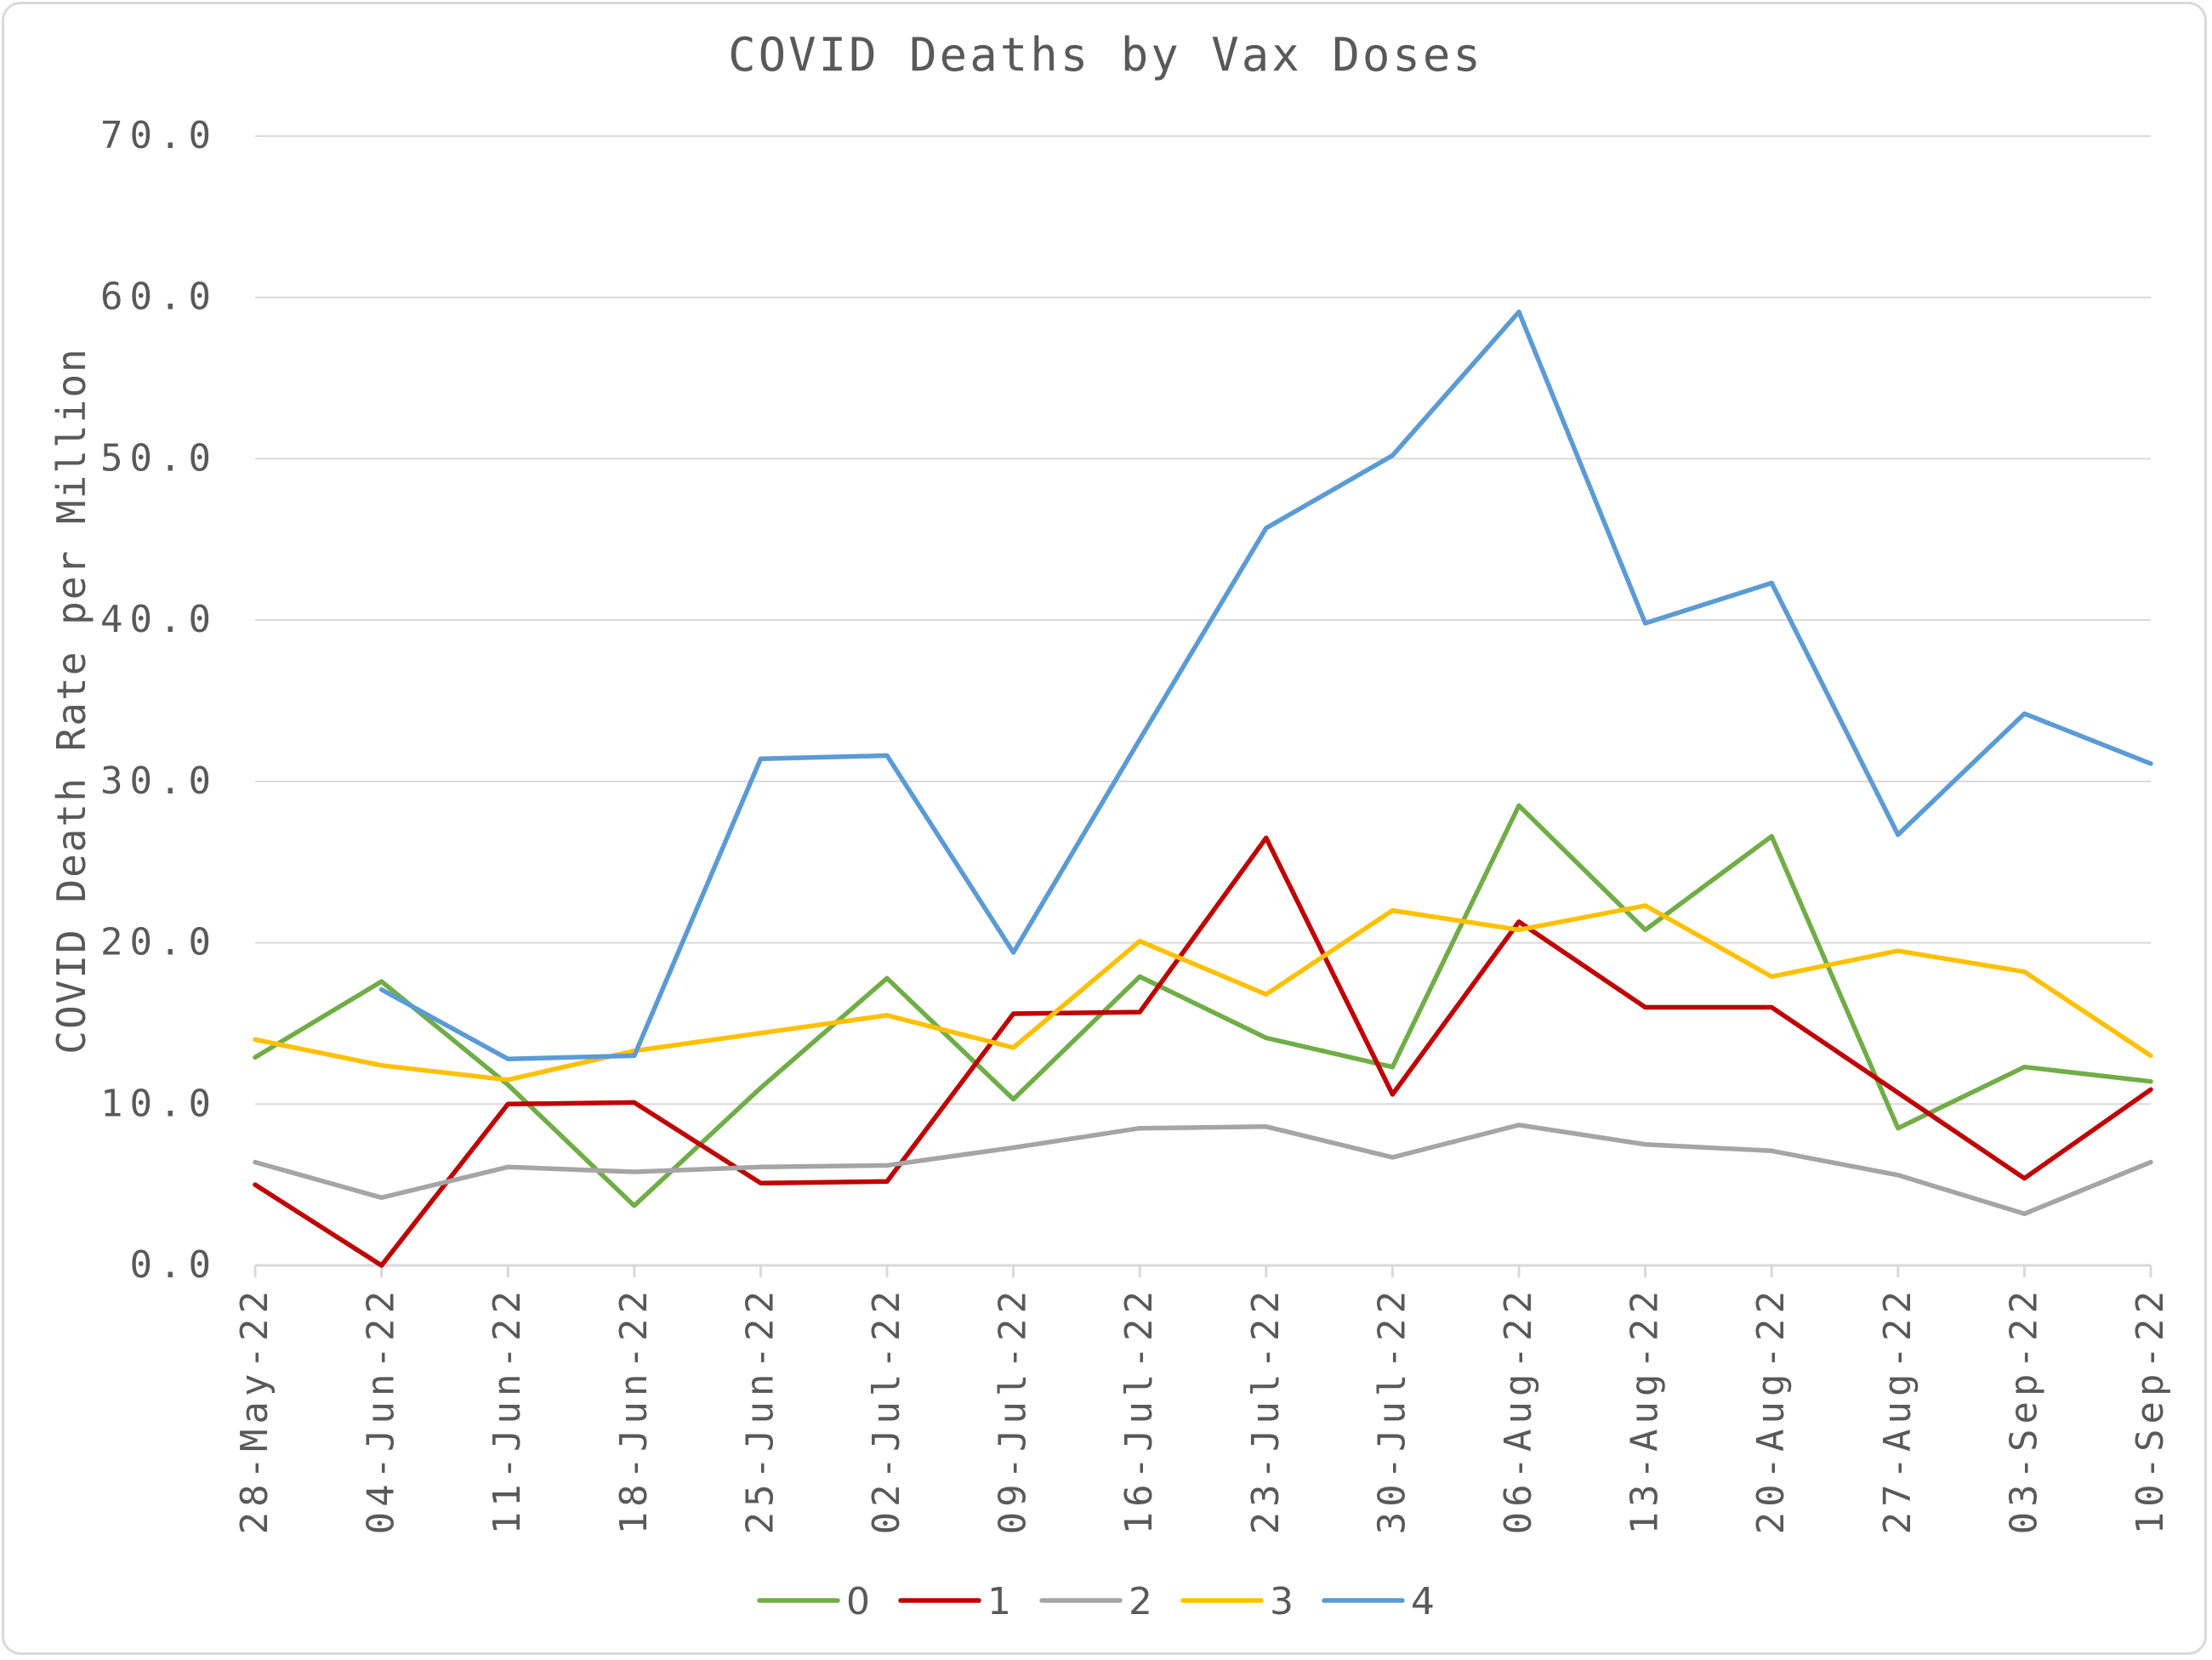  Describe the element at coordinates (1106, 55) in the screenshot. I see `chart-title: COVID Deaths by Vax Doses` at that location.